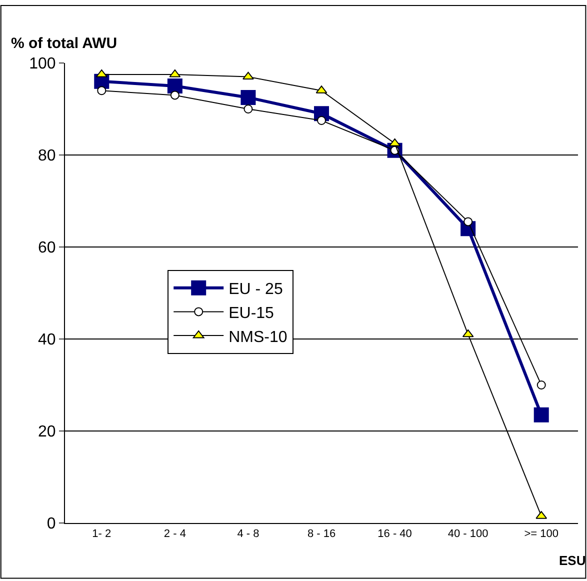  I want to click on x-tick-label: 16 - 40, so click(395, 534).